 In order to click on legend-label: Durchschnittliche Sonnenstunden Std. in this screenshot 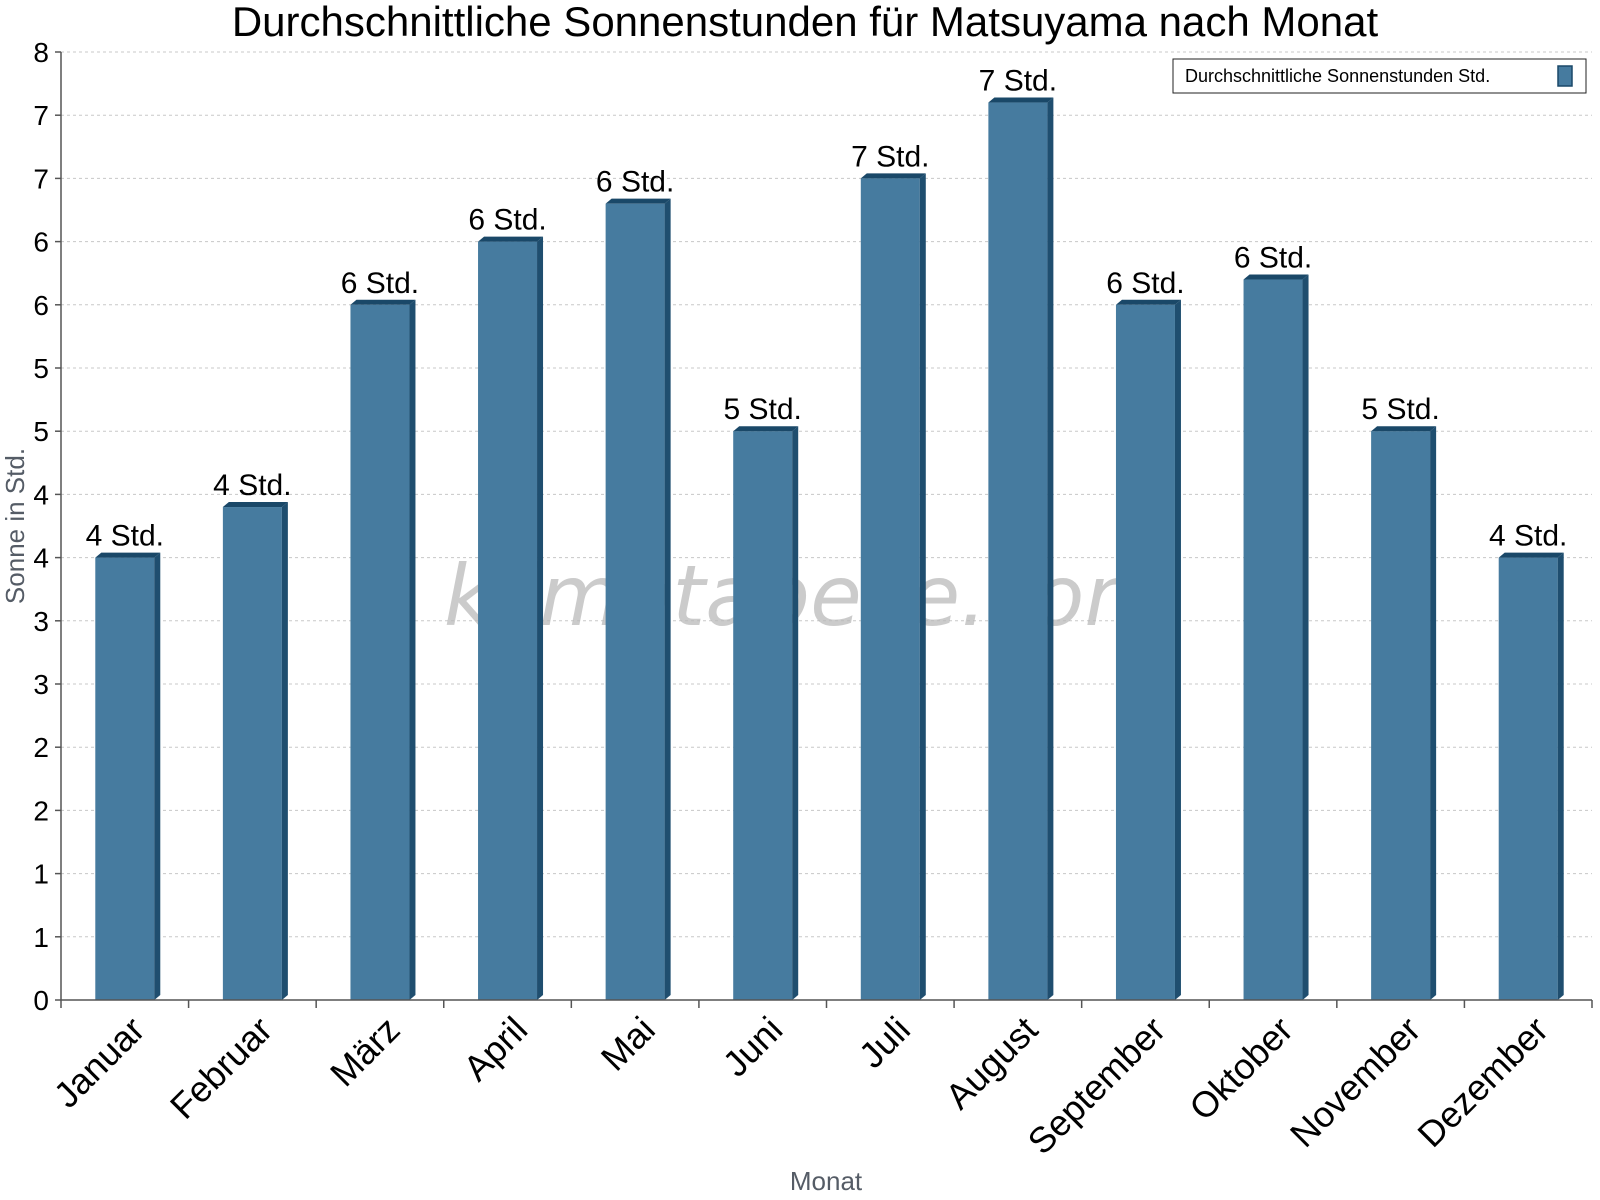, I will do `click(1337, 76)`.